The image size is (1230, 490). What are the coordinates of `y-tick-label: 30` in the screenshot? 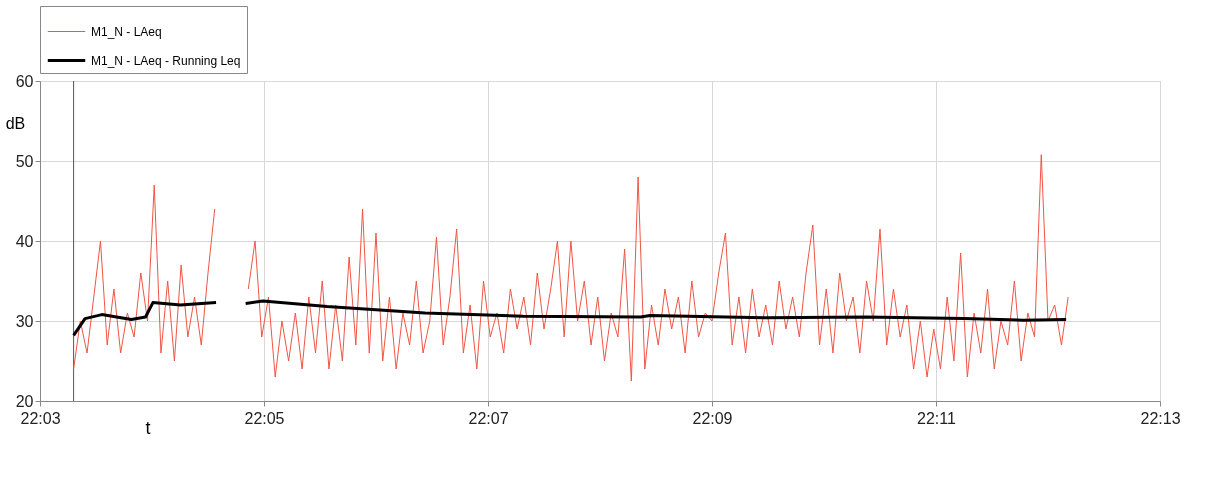 It's located at (24, 321).